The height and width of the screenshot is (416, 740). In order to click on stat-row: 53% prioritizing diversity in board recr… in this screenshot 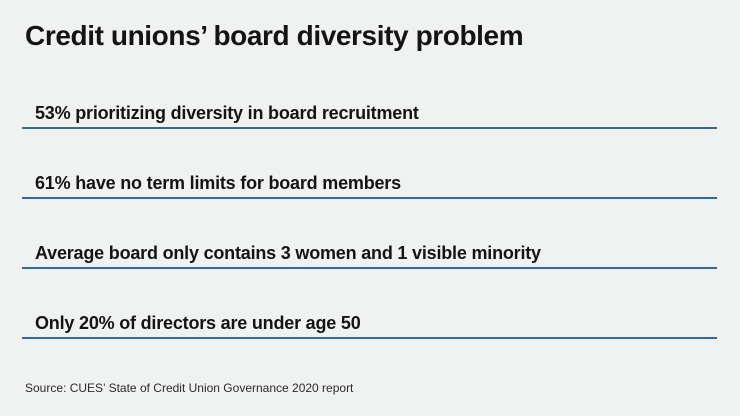, I will do `click(369, 111)`.